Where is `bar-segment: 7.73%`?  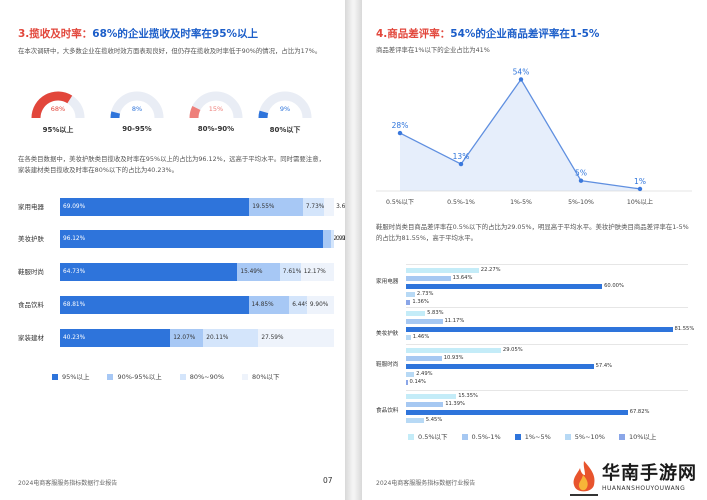 bar-segment: 7.73% is located at coordinates (313, 207).